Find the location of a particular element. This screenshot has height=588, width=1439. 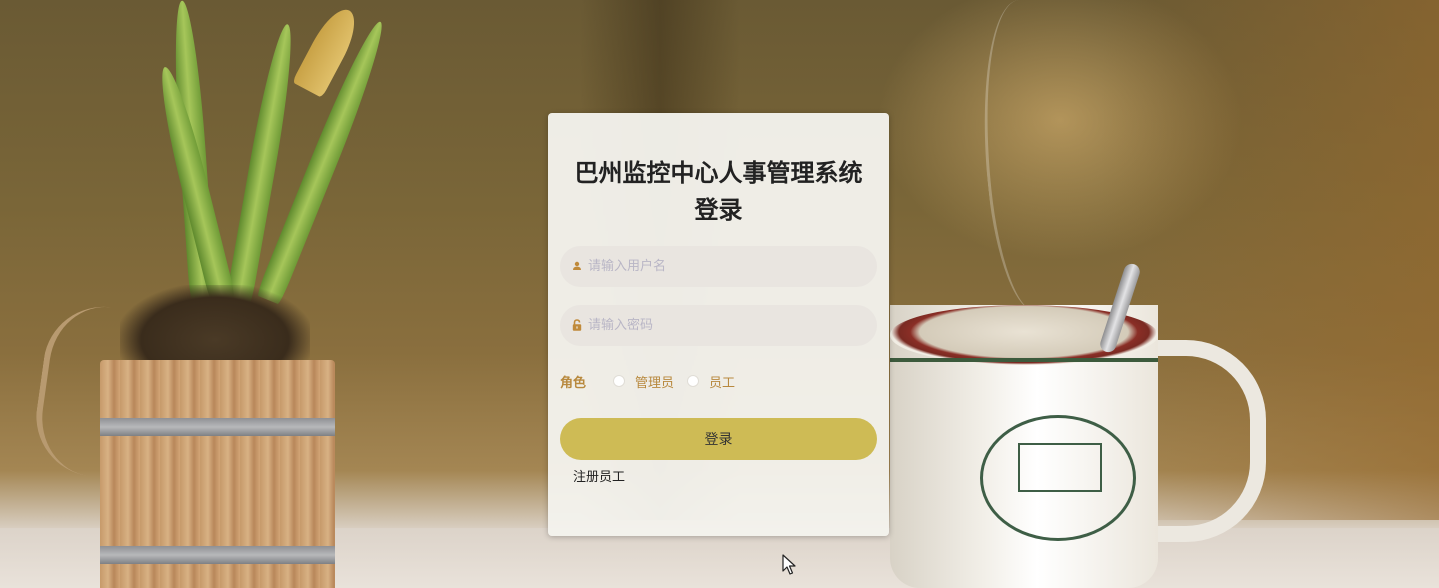

role-radio-employee is located at coordinates (693, 381).